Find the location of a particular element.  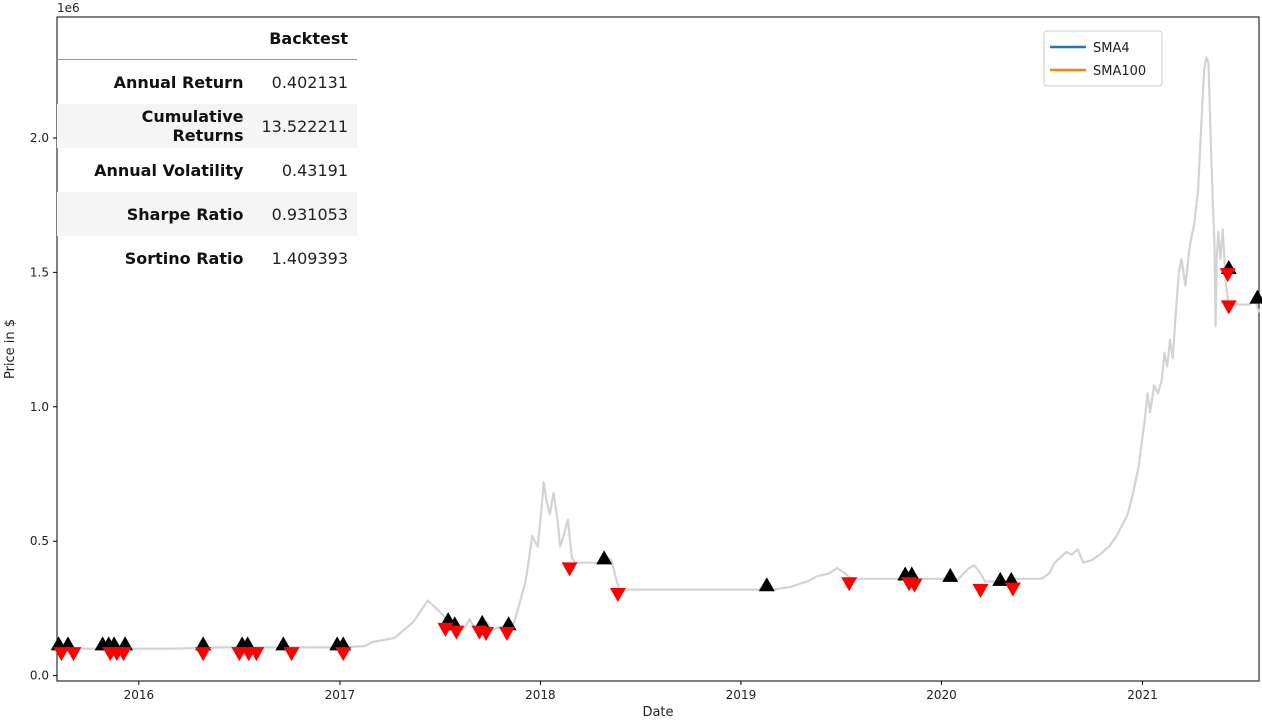

x-tick-label: 2019 is located at coordinates (741, 695).